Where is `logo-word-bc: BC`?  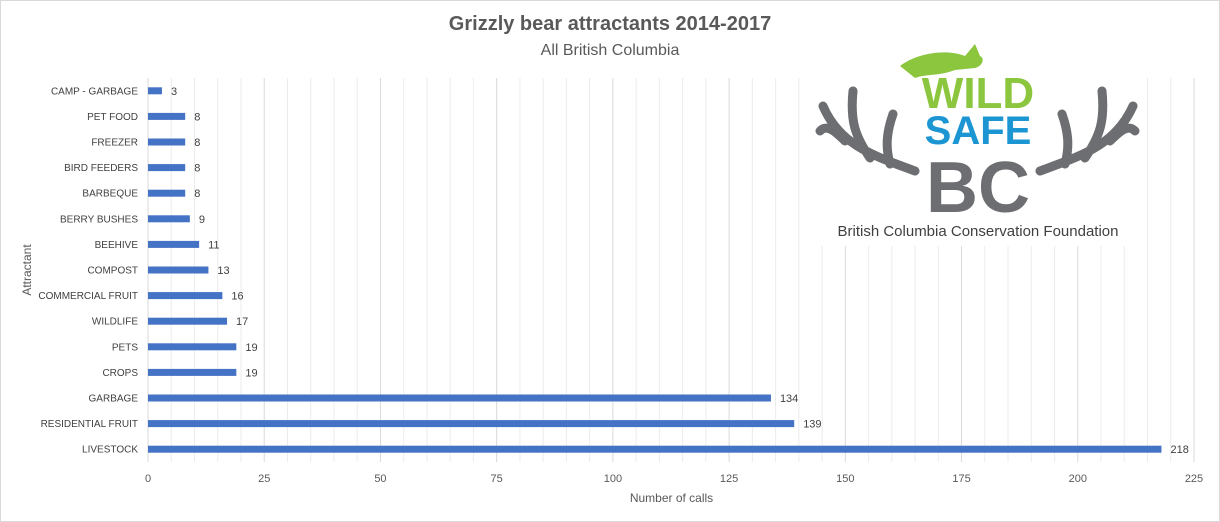
logo-word-bc: BC is located at coordinates (978, 188).